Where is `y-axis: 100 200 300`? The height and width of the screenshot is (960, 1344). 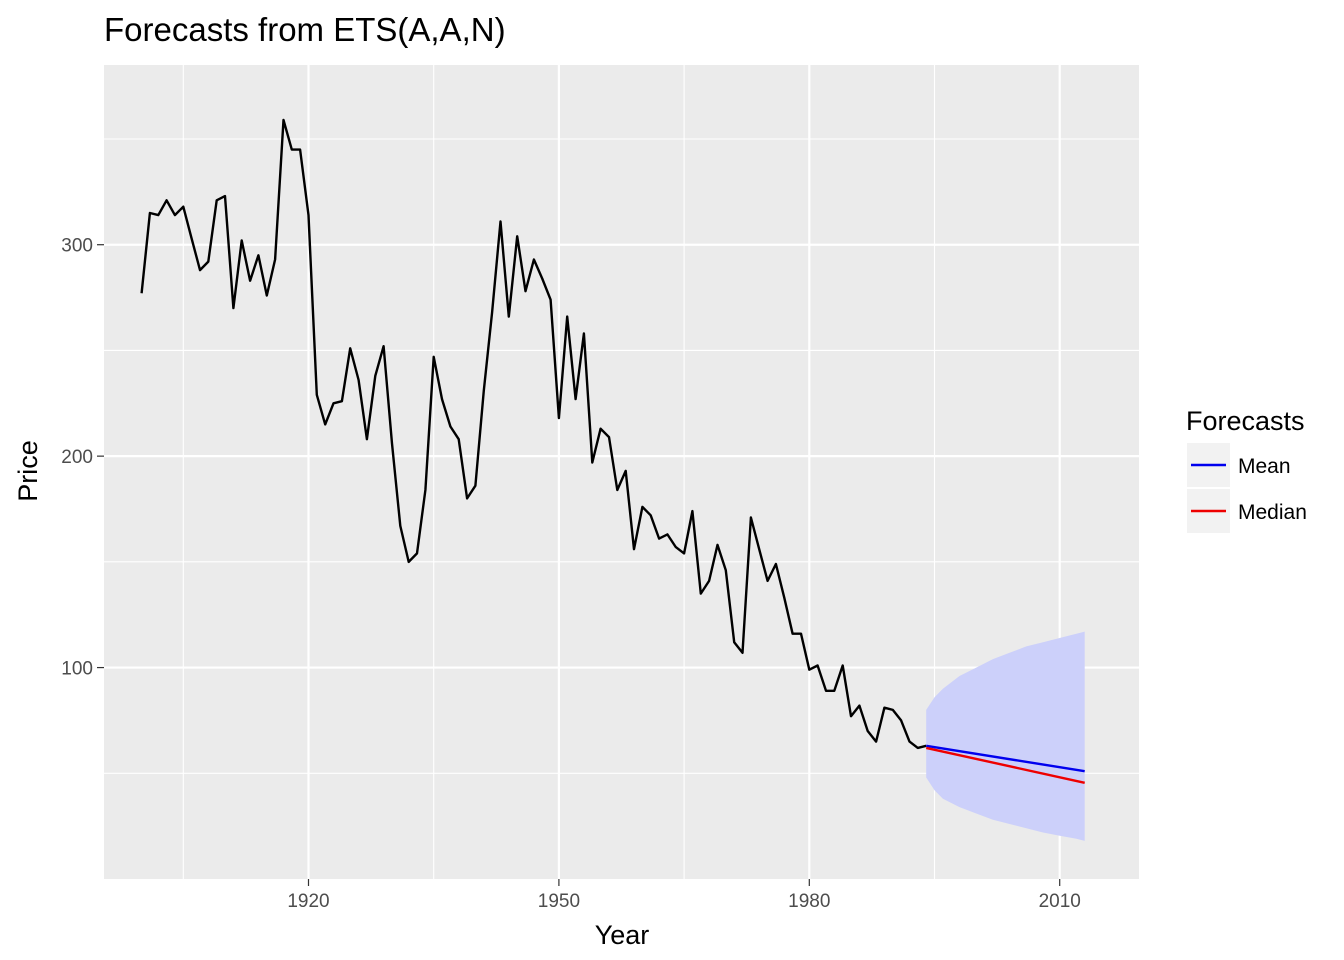
y-axis: 100 200 300 is located at coordinates (82, 458).